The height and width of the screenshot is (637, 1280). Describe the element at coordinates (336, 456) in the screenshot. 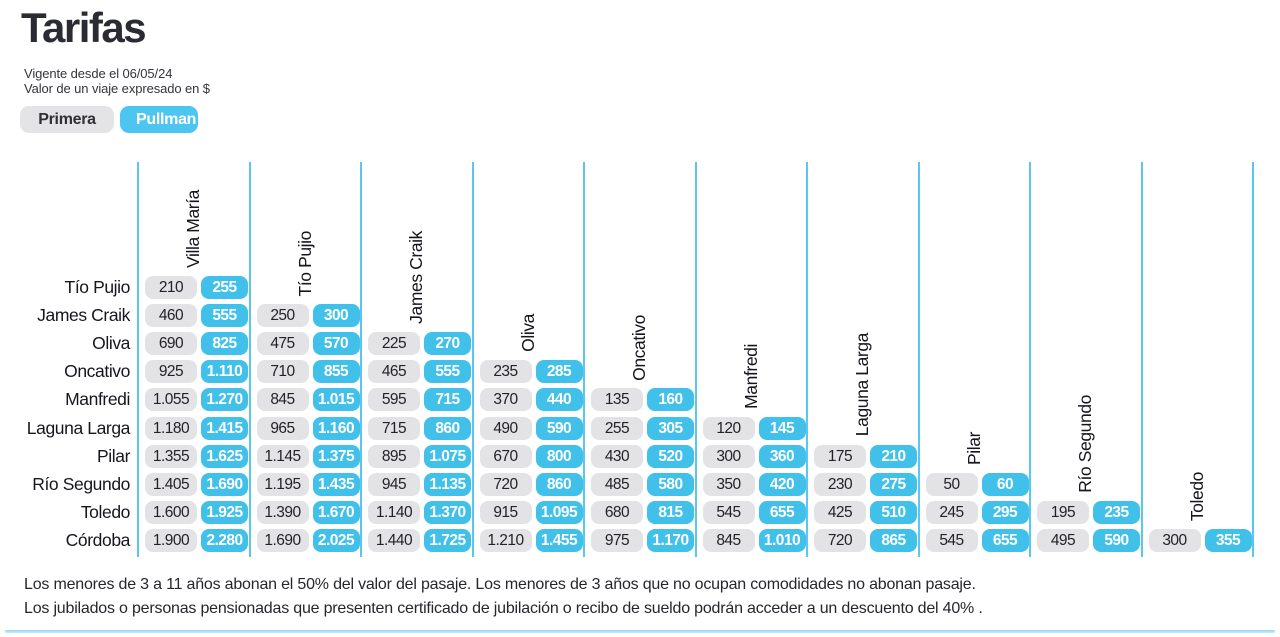

I see `fare-cell-pullman: 1.375` at that location.